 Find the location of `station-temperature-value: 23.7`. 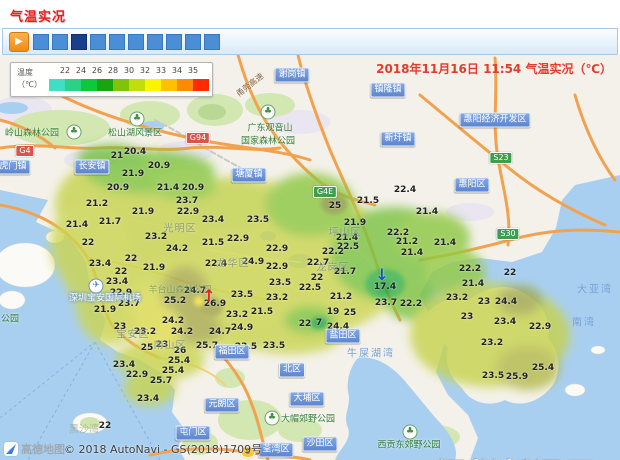

station-temperature-value: 23.7 is located at coordinates (187, 201).